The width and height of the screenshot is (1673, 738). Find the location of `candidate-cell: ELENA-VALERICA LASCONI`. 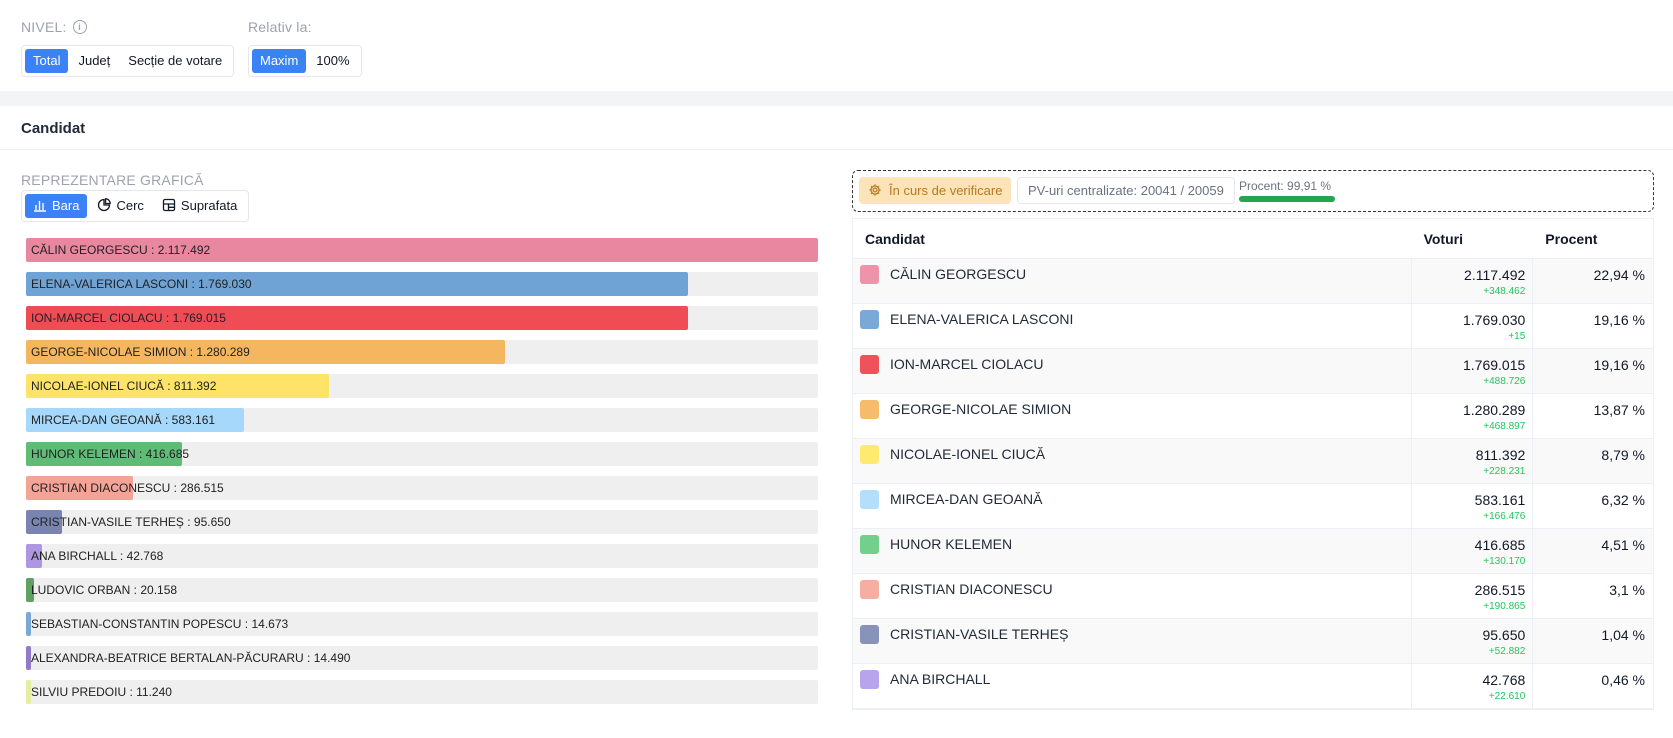

candidate-cell: ELENA-VALERICA LASCONI is located at coordinates (1132, 326).